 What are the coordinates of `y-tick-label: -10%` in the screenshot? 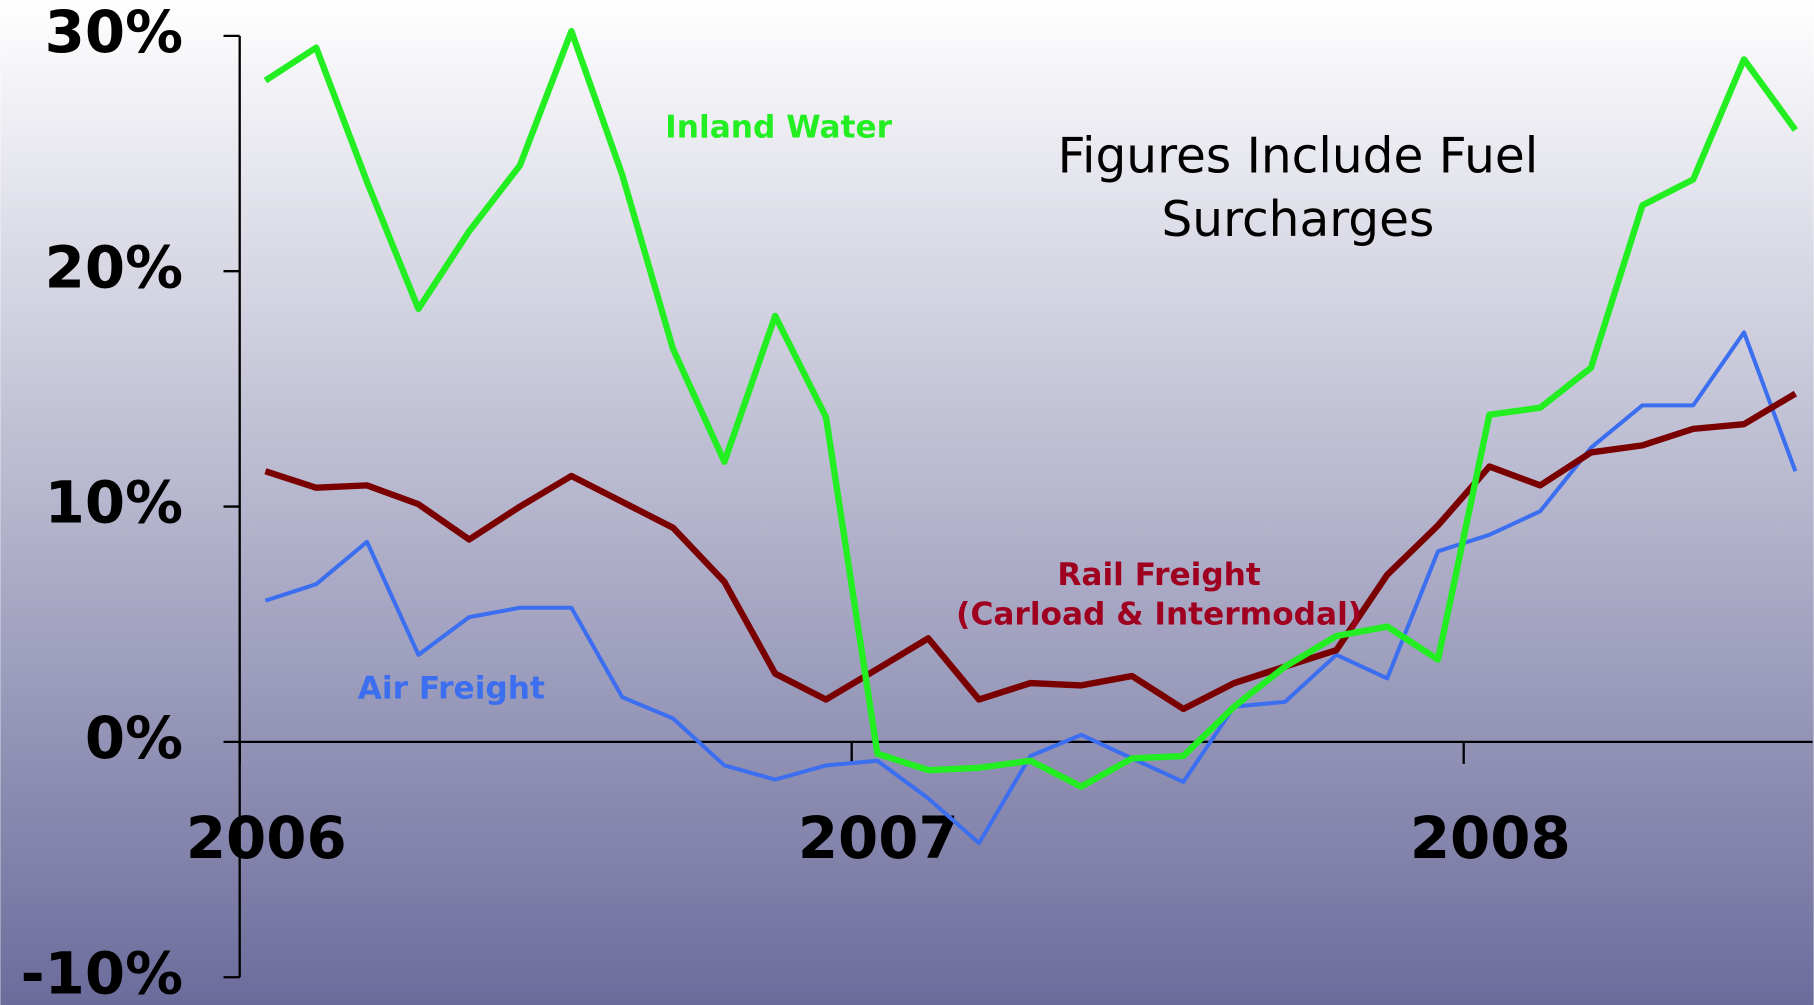 It's located at (102, 972).